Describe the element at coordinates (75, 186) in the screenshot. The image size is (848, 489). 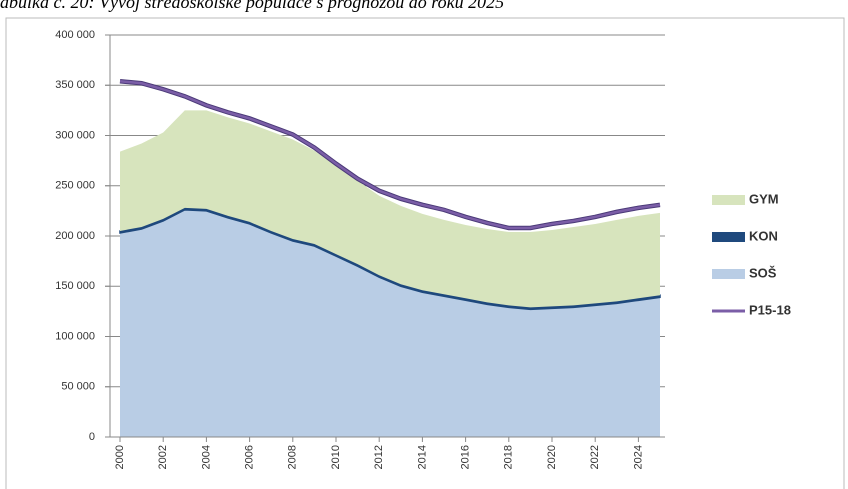
I see `y-tick-label: 250 000` at that location.